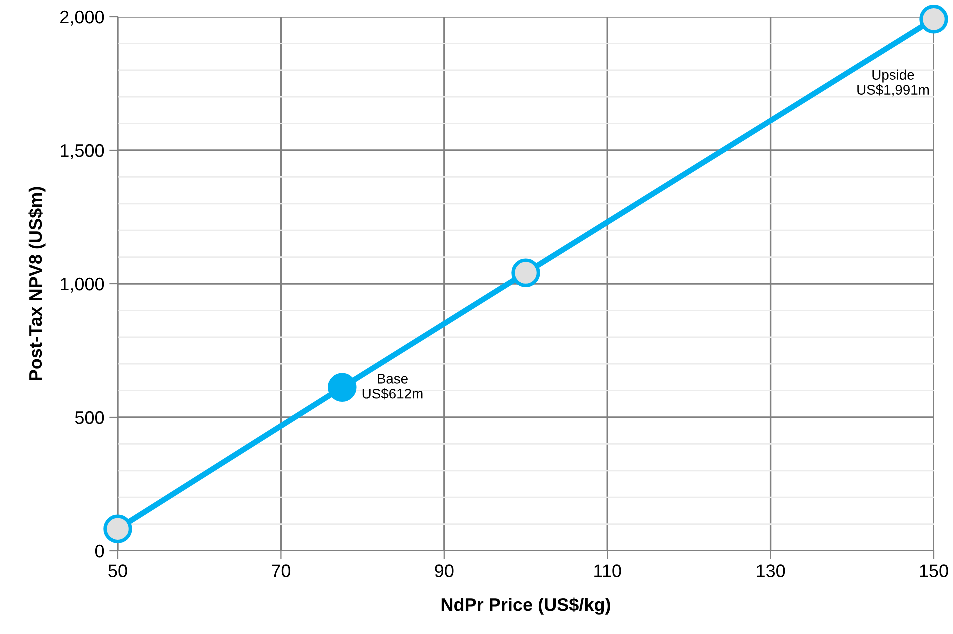  Describe the element at coordinates (82, 285) in the screenshot. I see `y-tick-label: 1,000` at that location.